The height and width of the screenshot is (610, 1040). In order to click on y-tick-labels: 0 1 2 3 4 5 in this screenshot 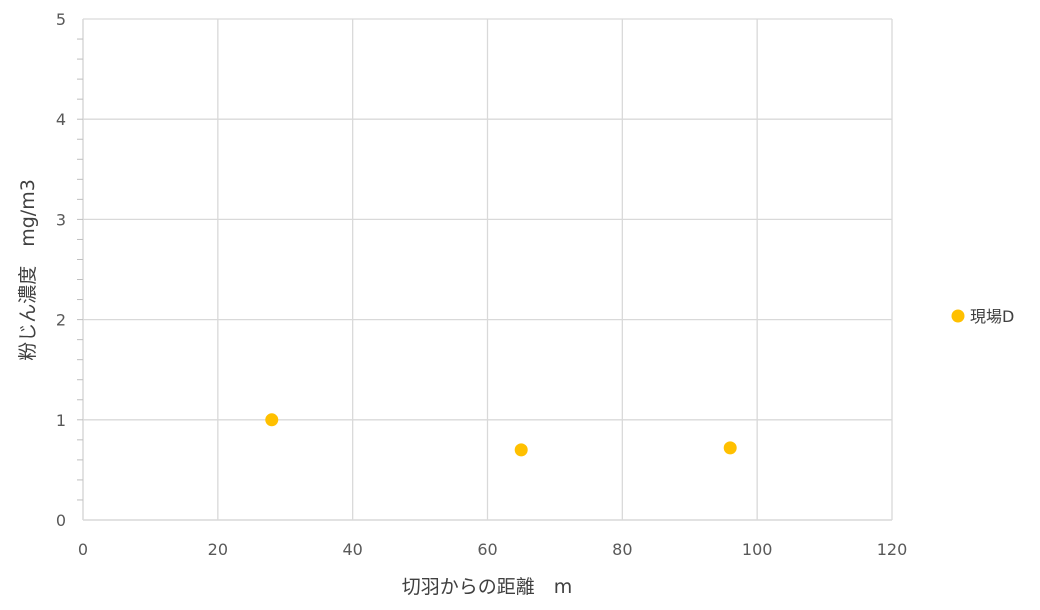, I will do `click(61, 270)`.